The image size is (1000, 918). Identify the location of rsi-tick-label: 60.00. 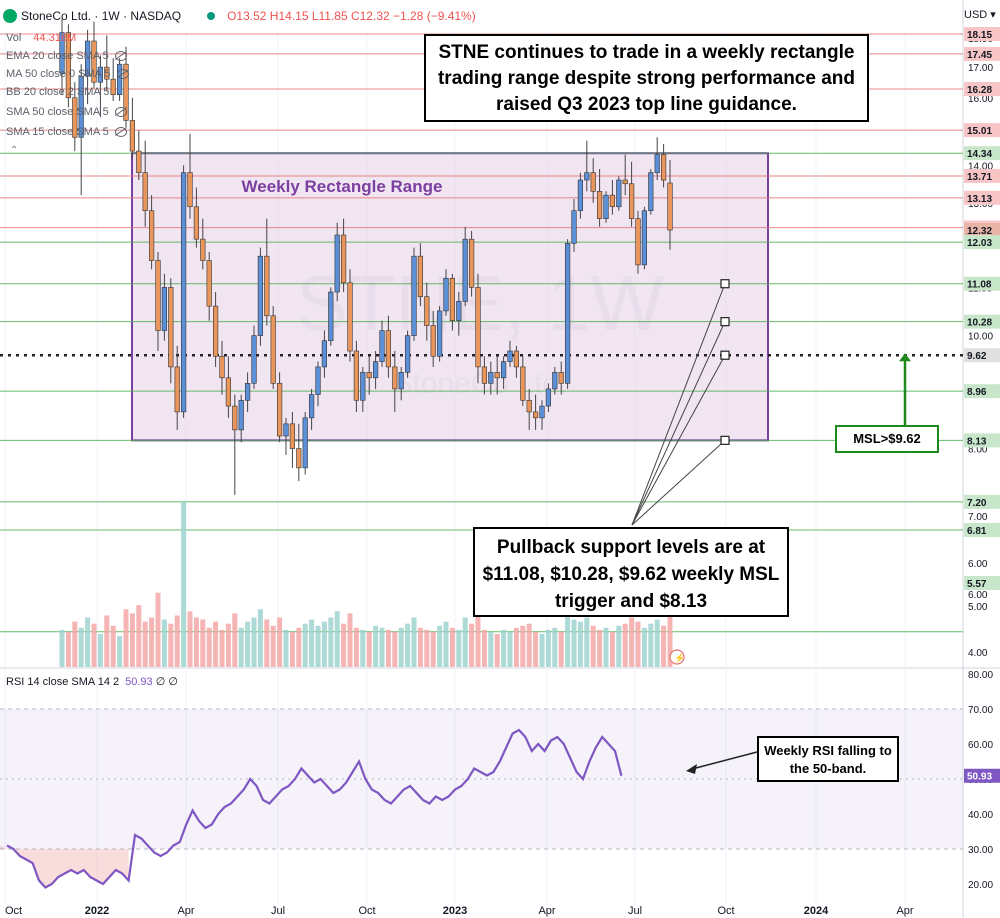
(980, 745).